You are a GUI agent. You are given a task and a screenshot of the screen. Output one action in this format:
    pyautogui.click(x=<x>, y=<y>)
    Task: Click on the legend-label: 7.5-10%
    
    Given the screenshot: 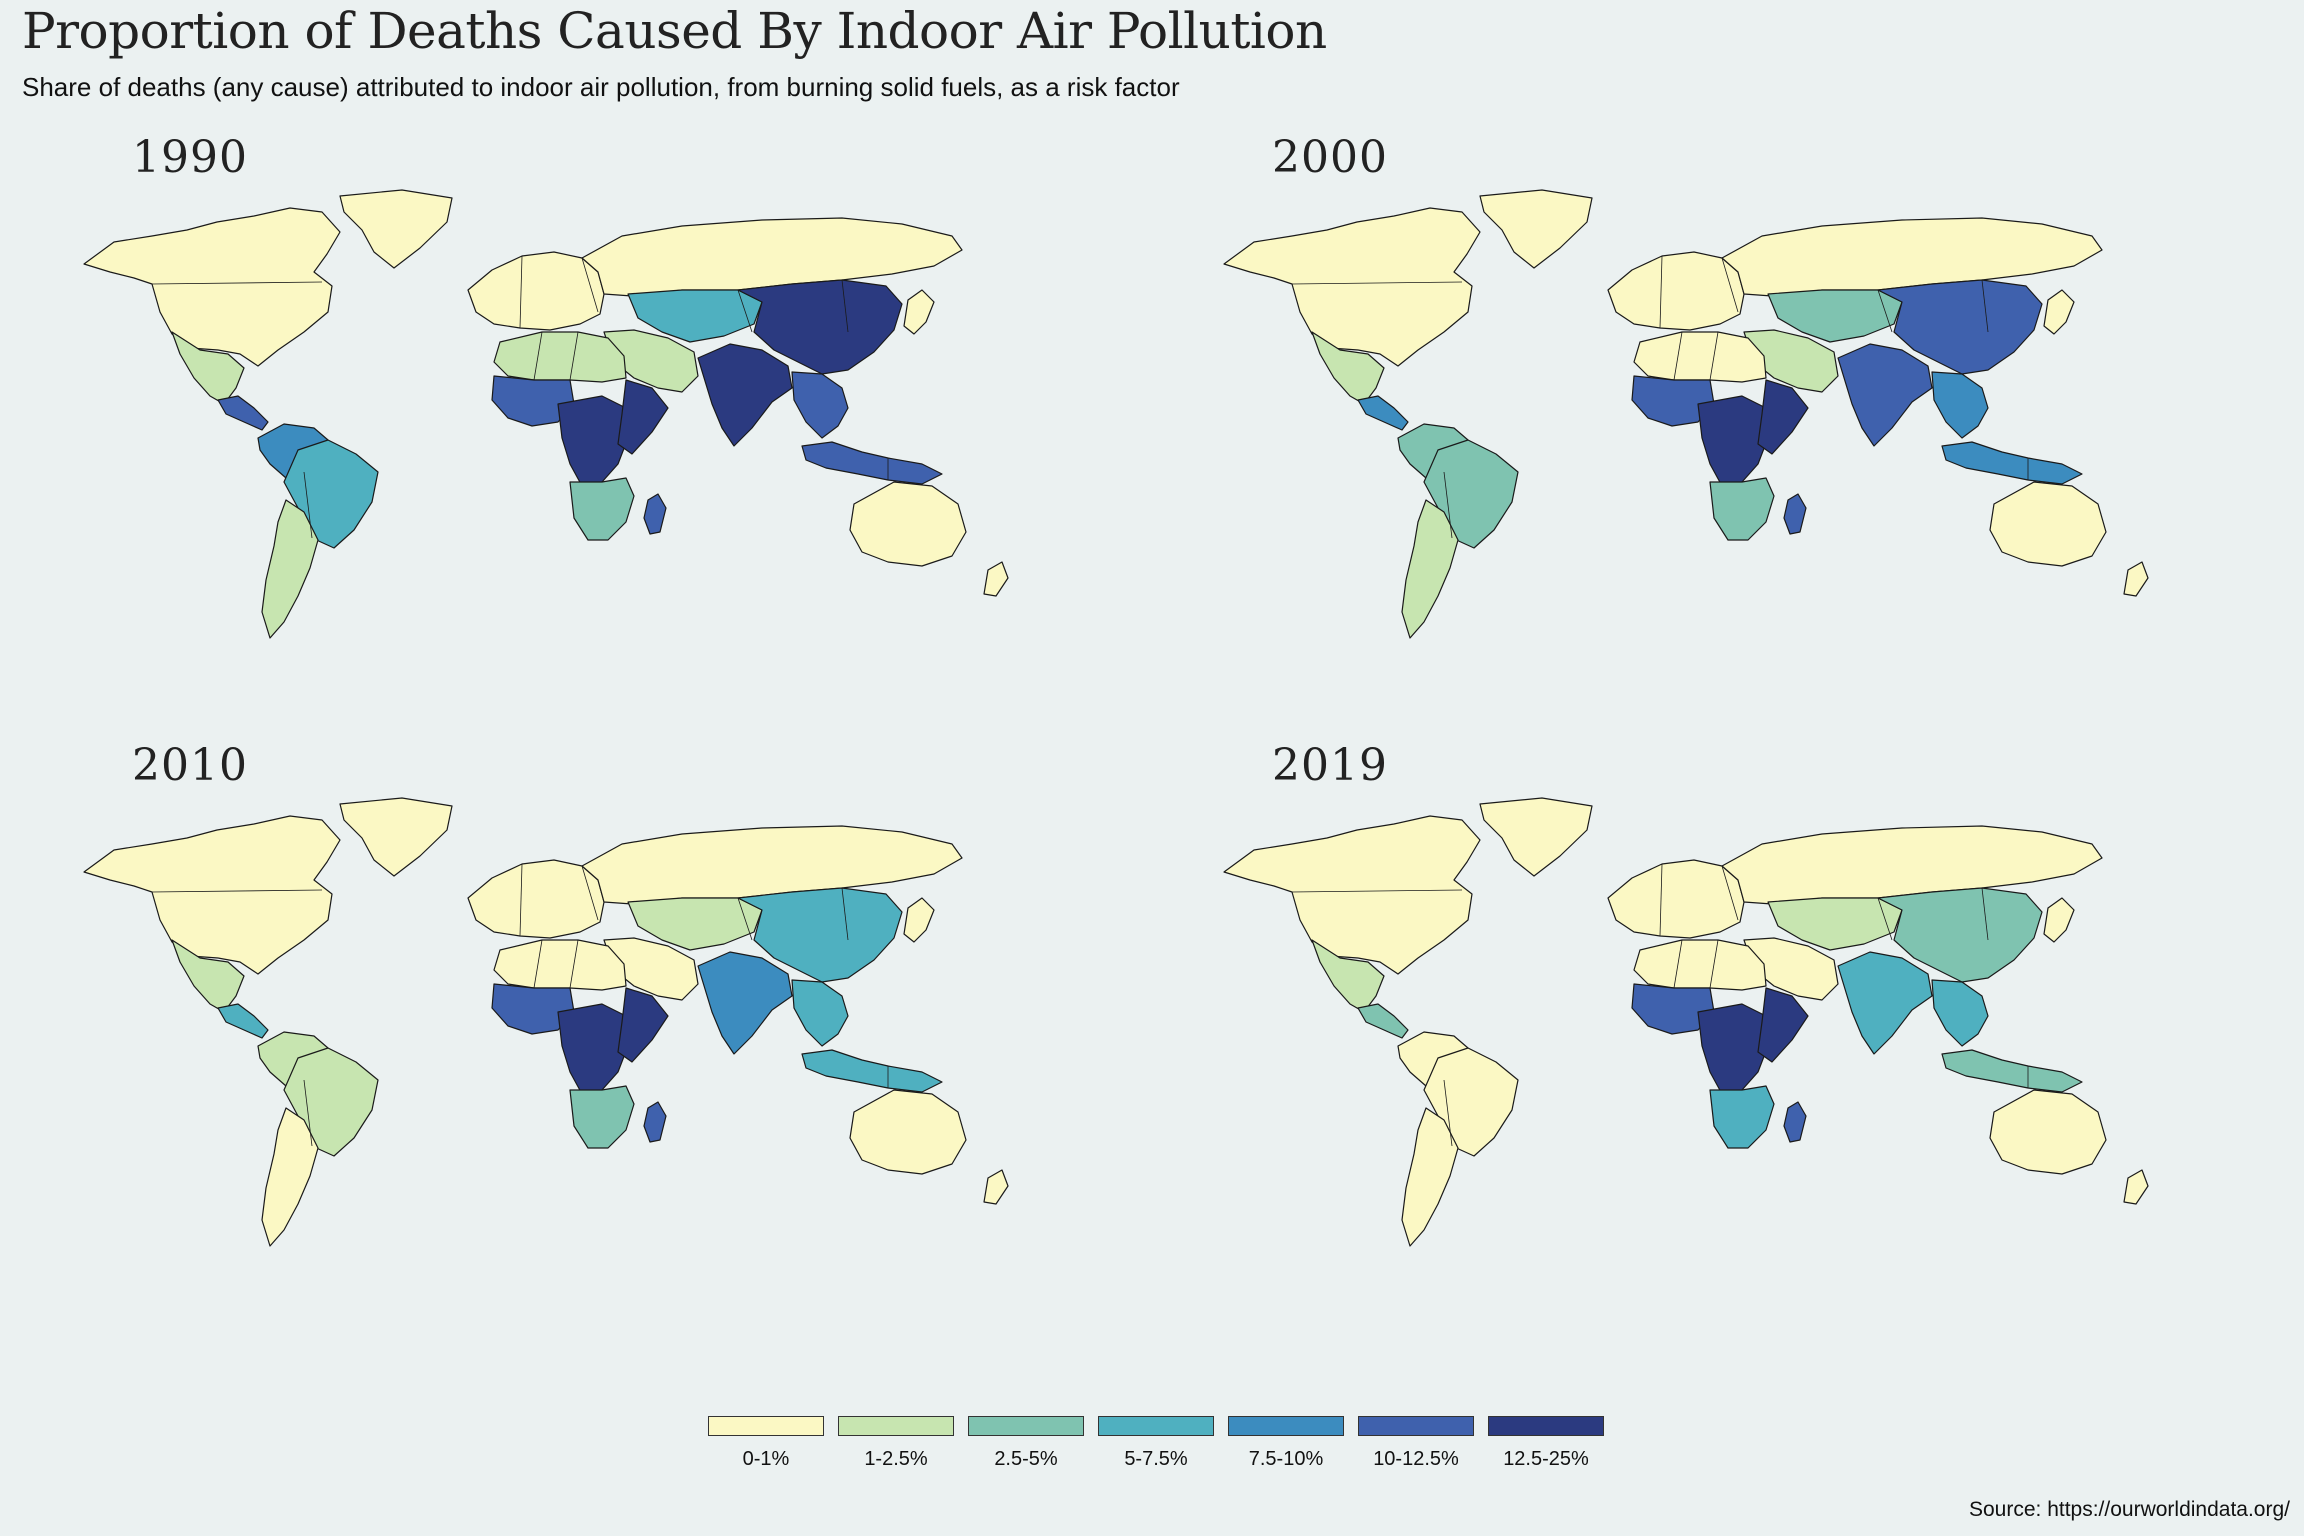 What is the action you would take?
    pyautogui.click(x=1286, y=1459)
    